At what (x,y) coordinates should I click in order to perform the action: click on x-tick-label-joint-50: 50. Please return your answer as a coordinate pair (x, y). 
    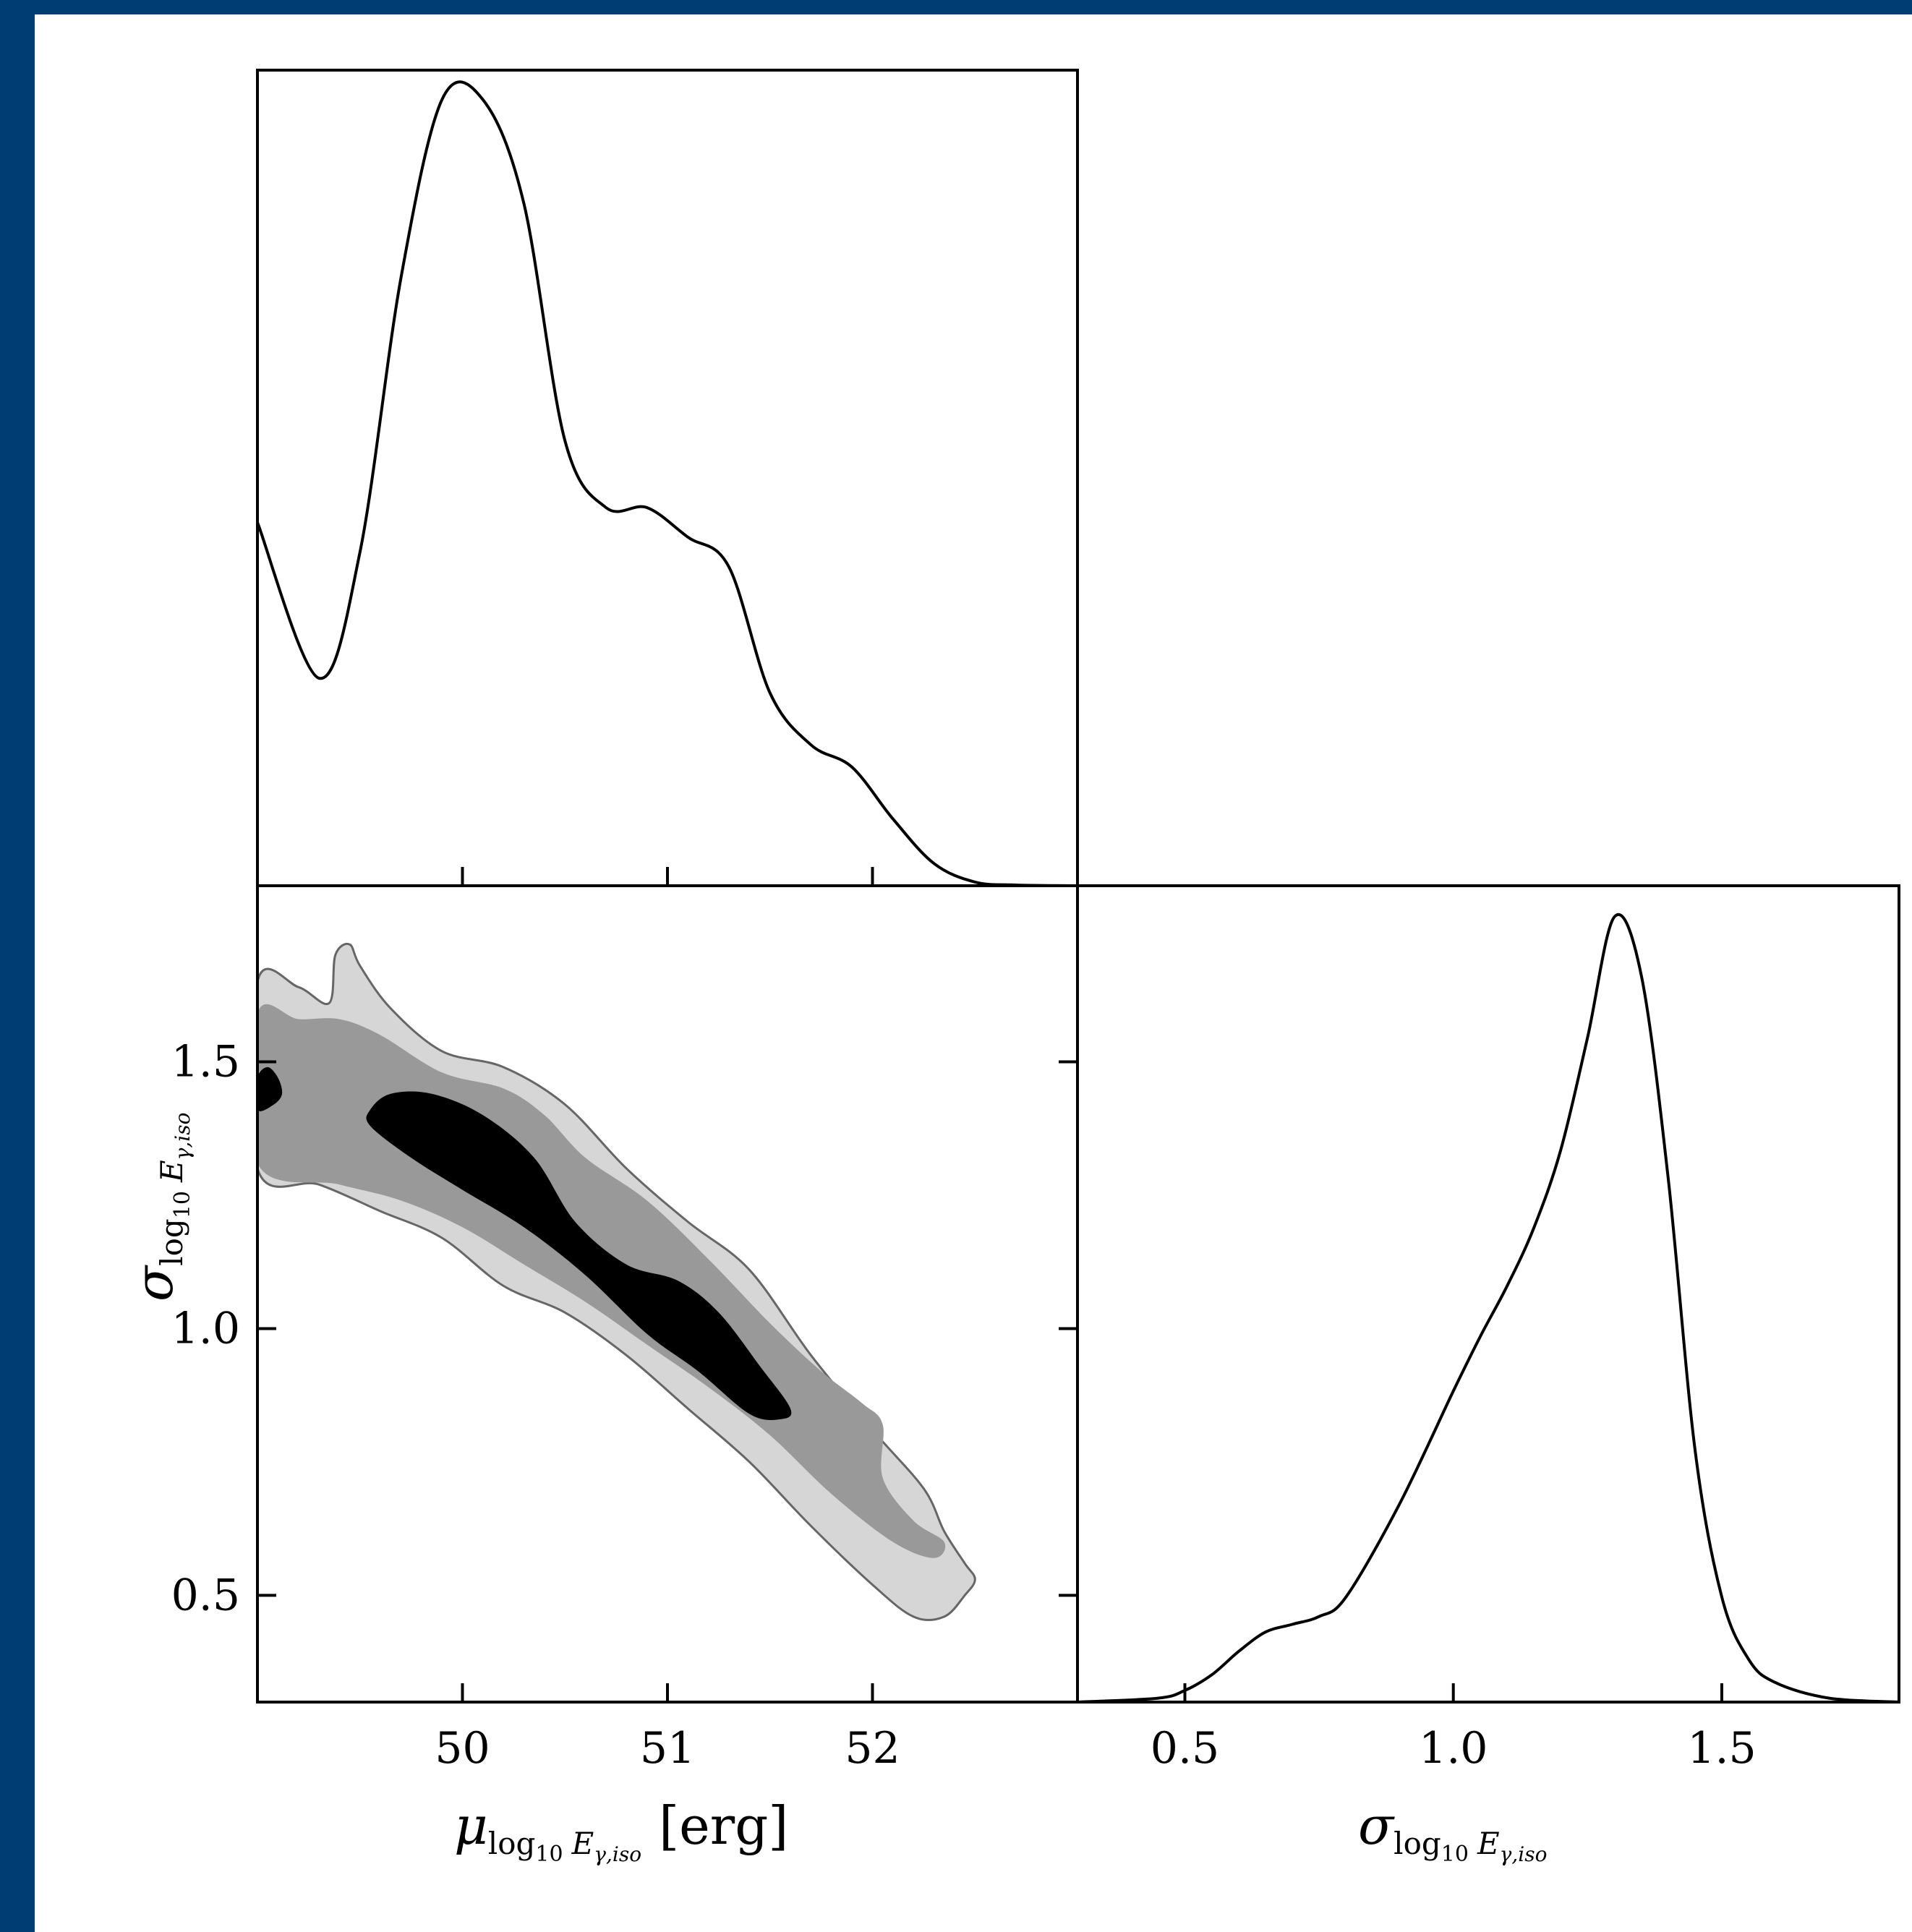
    Looking at the image, I should click on (462, 1748).